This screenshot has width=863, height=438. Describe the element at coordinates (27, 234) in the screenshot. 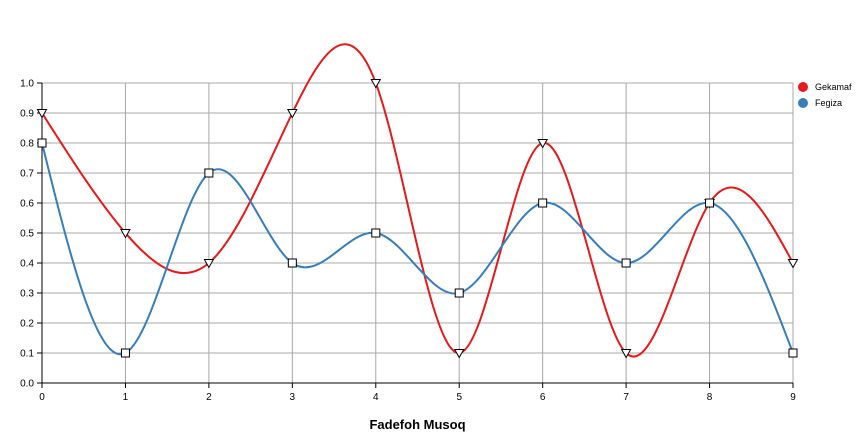

I see `y-tick-label: 0.5` at that location.